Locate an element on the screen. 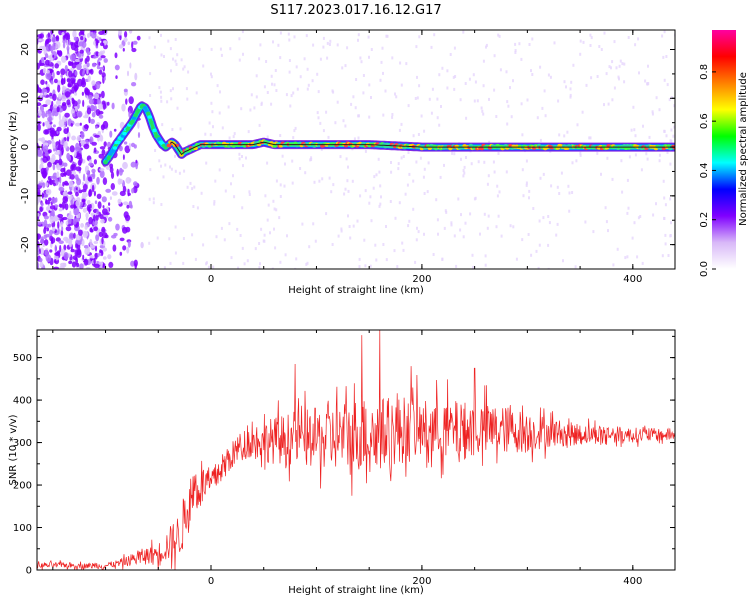 The width and height of the screenshot is (750, 600). colorbar-ticks: 0.0 0.2 0.4 0.6 0.8 is located at coordinates (707, 170).